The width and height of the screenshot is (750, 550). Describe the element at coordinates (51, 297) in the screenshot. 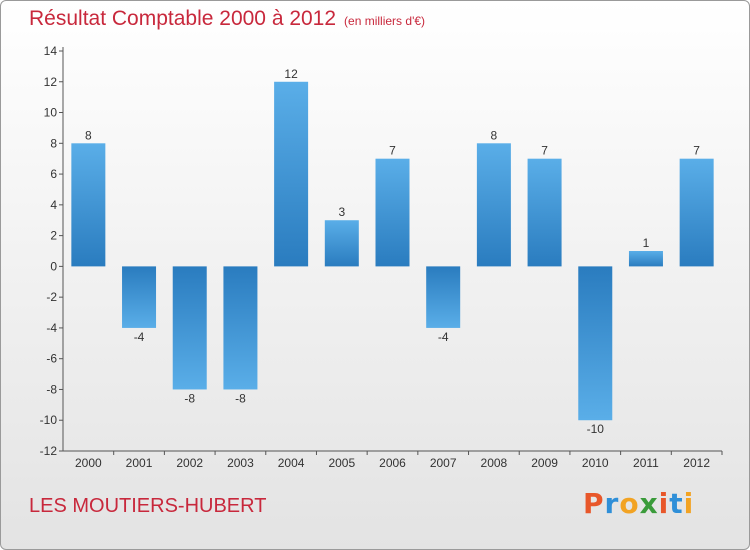

I see `y-tick-label: -2` at that location.